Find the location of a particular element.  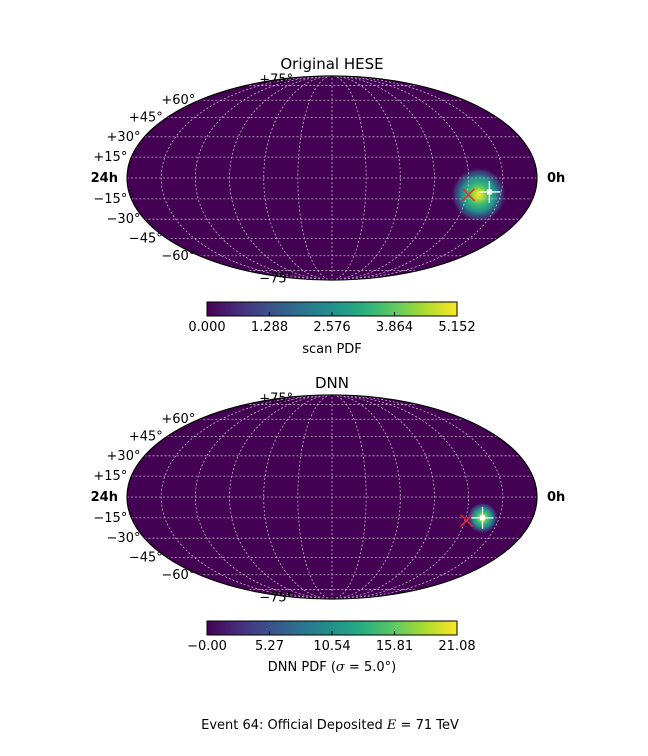

colorbar-tick-label: 3.864 is located at coordinates (394, 327).